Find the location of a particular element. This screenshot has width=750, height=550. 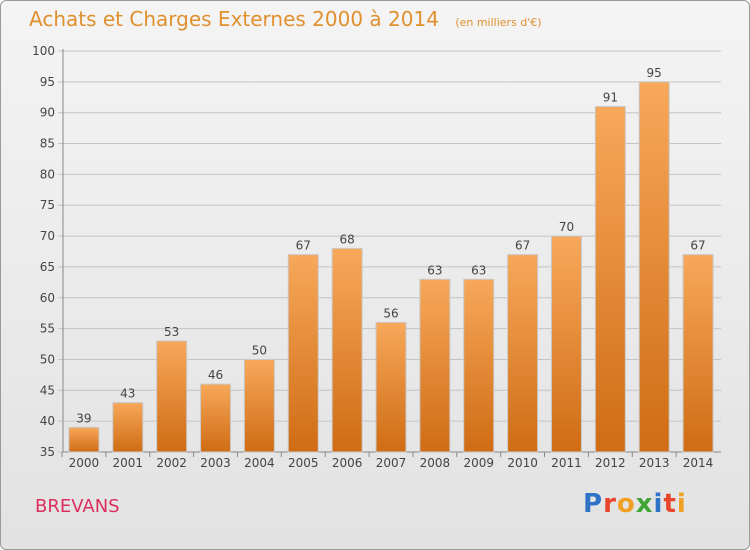

x-tick-label: 2002 is located at coordinates (171, 463).